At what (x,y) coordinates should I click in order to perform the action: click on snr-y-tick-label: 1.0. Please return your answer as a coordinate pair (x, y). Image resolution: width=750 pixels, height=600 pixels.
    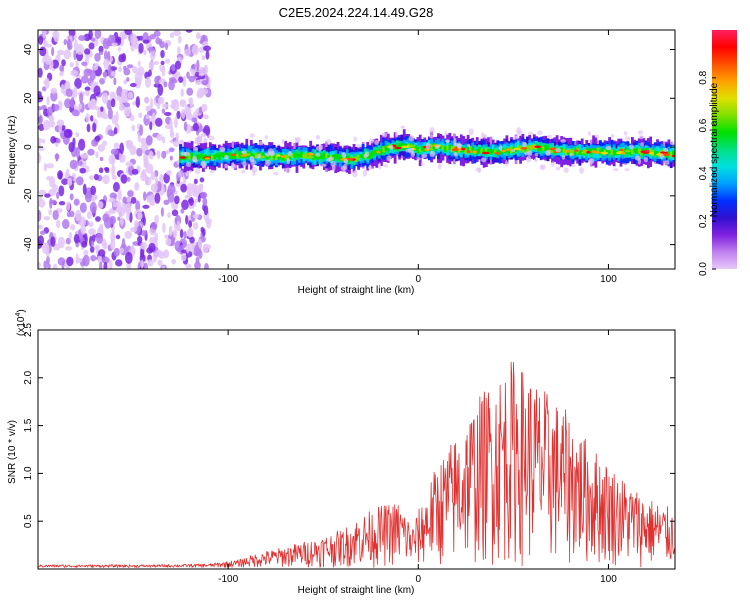
    Looking at the image, I should click on (28, 473).